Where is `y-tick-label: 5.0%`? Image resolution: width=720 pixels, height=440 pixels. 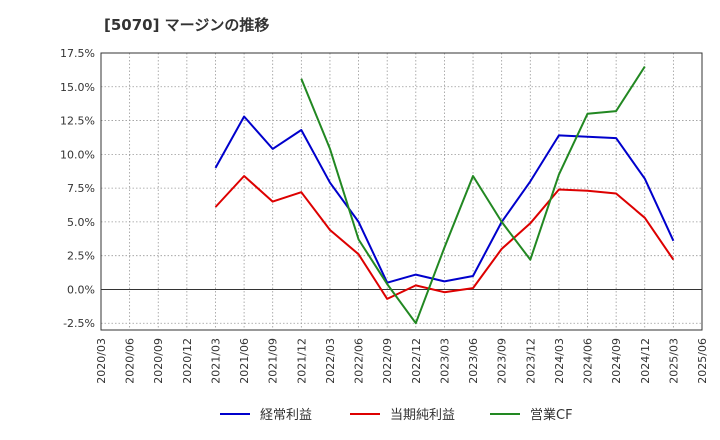 y-tick-label: 5.0% is located at coordinates (81, 222).